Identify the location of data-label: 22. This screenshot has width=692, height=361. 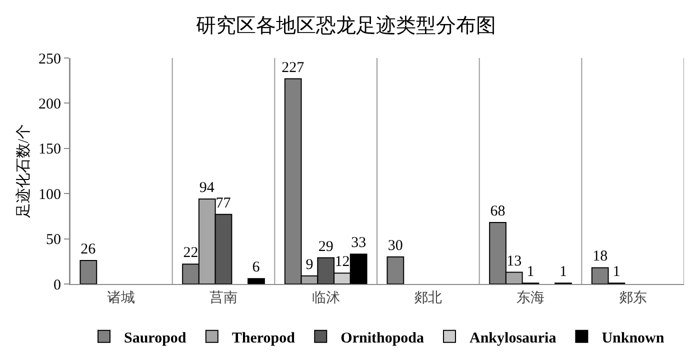
(190, 253).